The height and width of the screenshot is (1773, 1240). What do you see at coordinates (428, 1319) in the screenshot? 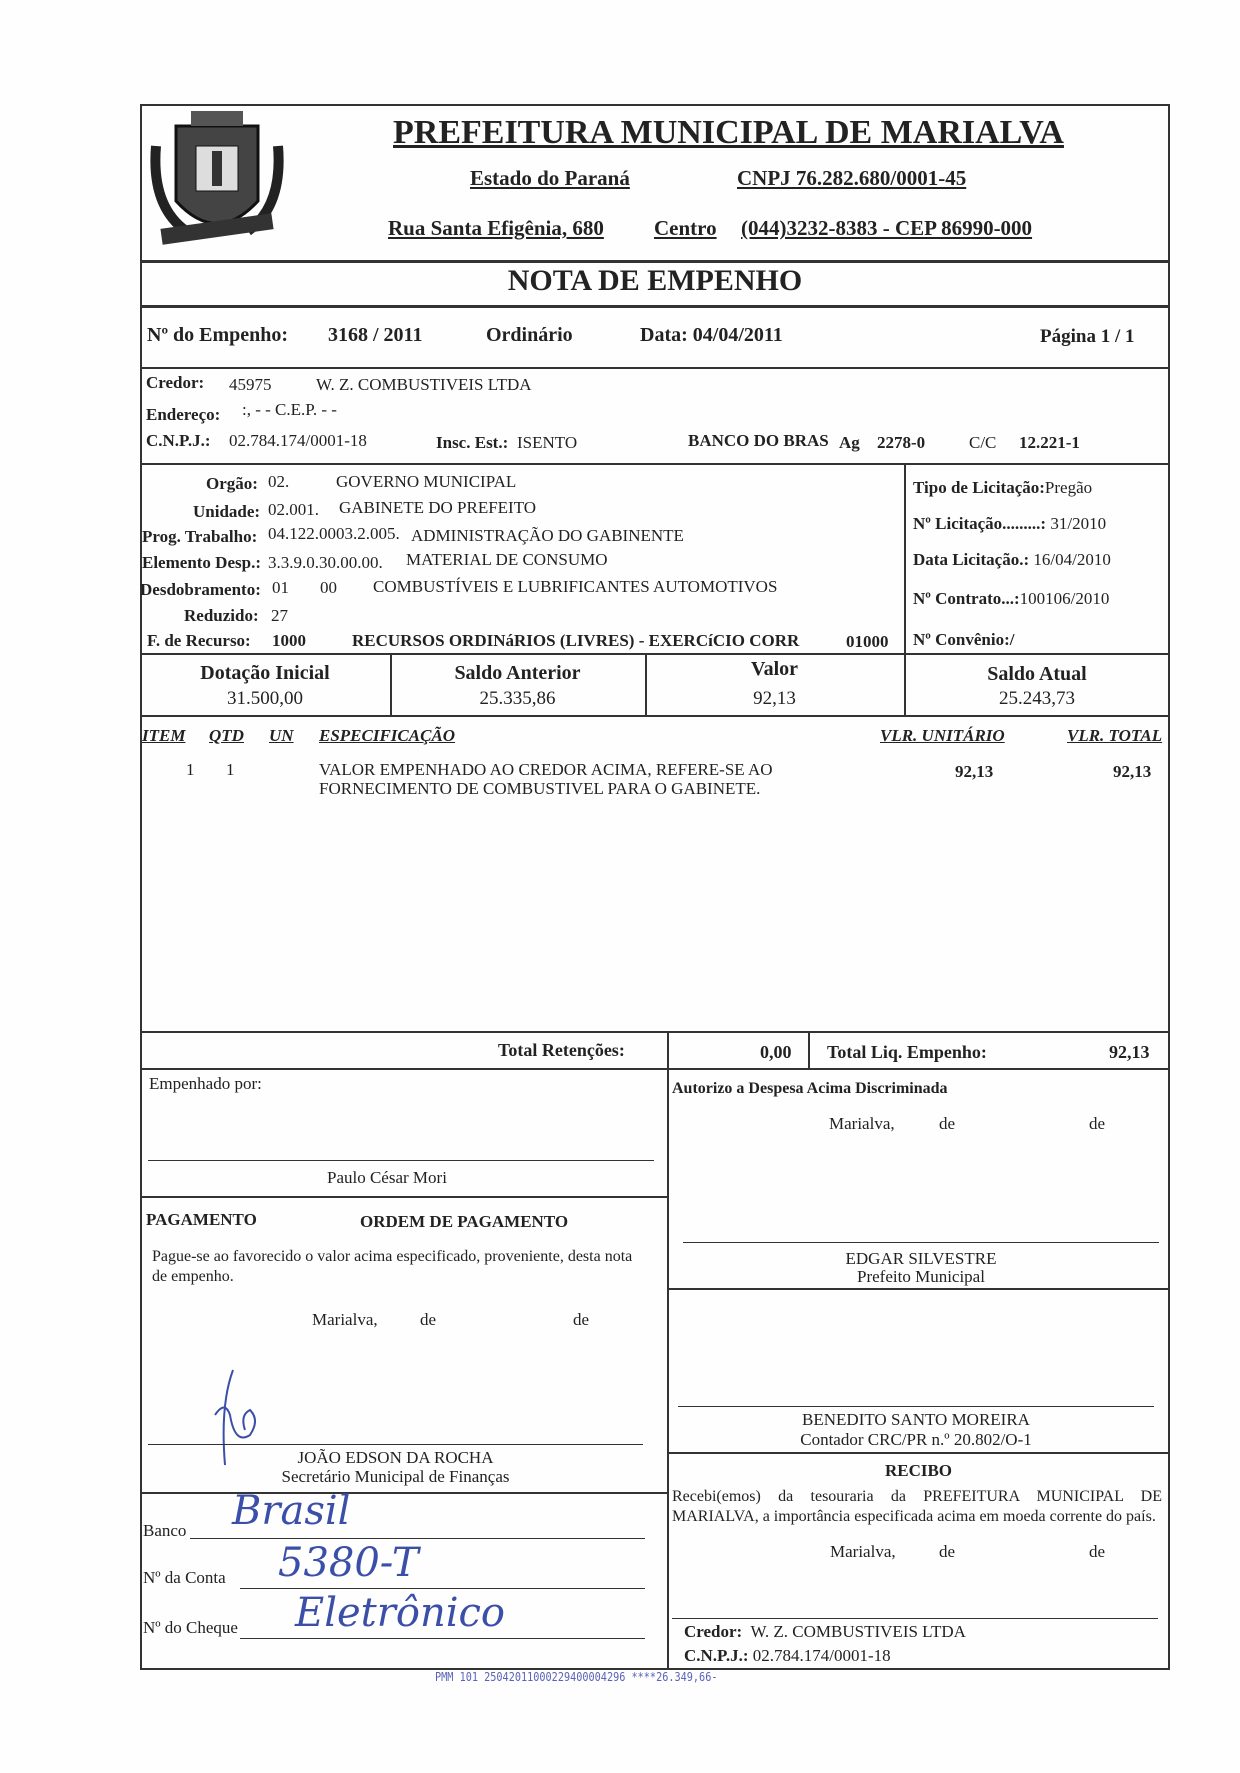
I see `pagamento-de1: de` at bounding box center [428, 1319].